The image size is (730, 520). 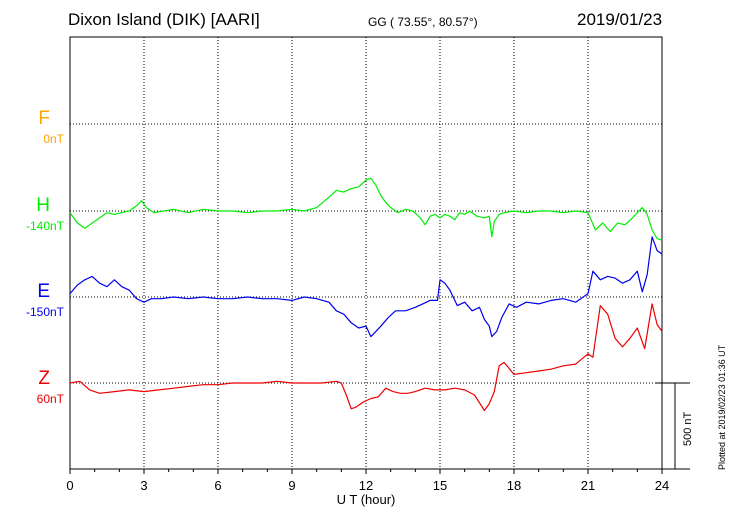 What do you see at coordinates (164, 19) in the screenshot?
I see `station-title: Dixon Island (DIK) [AARI]` at bounding box center [164, 19].